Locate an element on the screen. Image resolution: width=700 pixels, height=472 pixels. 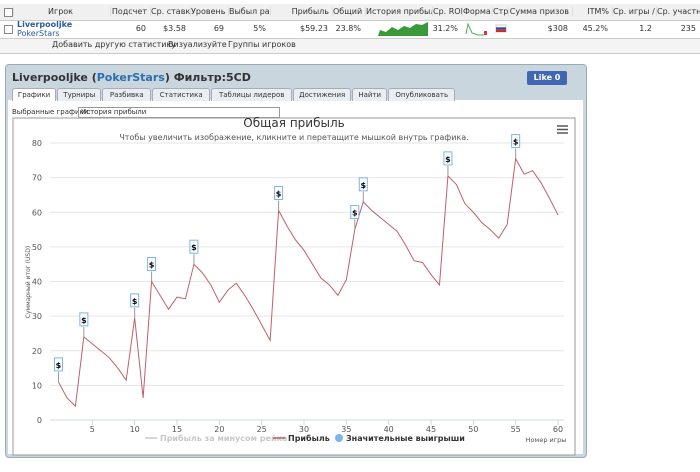
player-link: Liverpooljke is located at coordinates (45, 24).